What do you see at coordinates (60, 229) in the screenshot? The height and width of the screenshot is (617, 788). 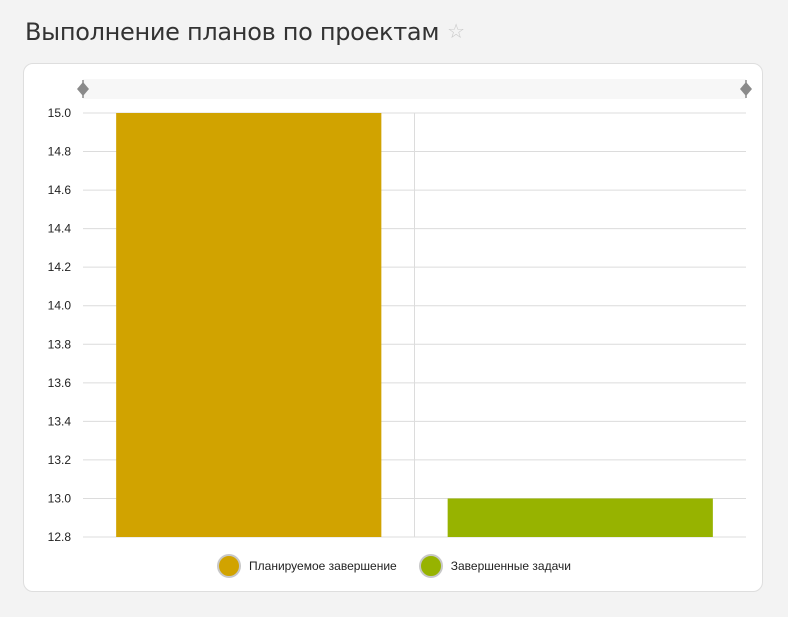 I see `y-tick-label: 14.4` at bounding box center [60, 229].